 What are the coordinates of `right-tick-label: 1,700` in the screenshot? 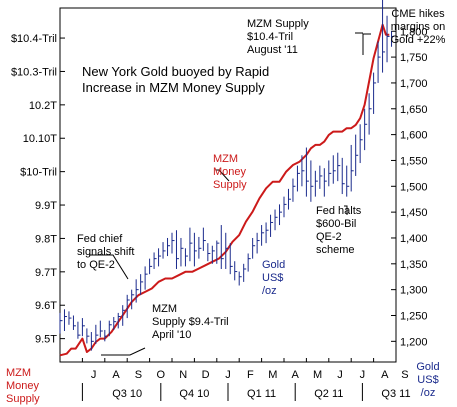 It's located at (414, 84).